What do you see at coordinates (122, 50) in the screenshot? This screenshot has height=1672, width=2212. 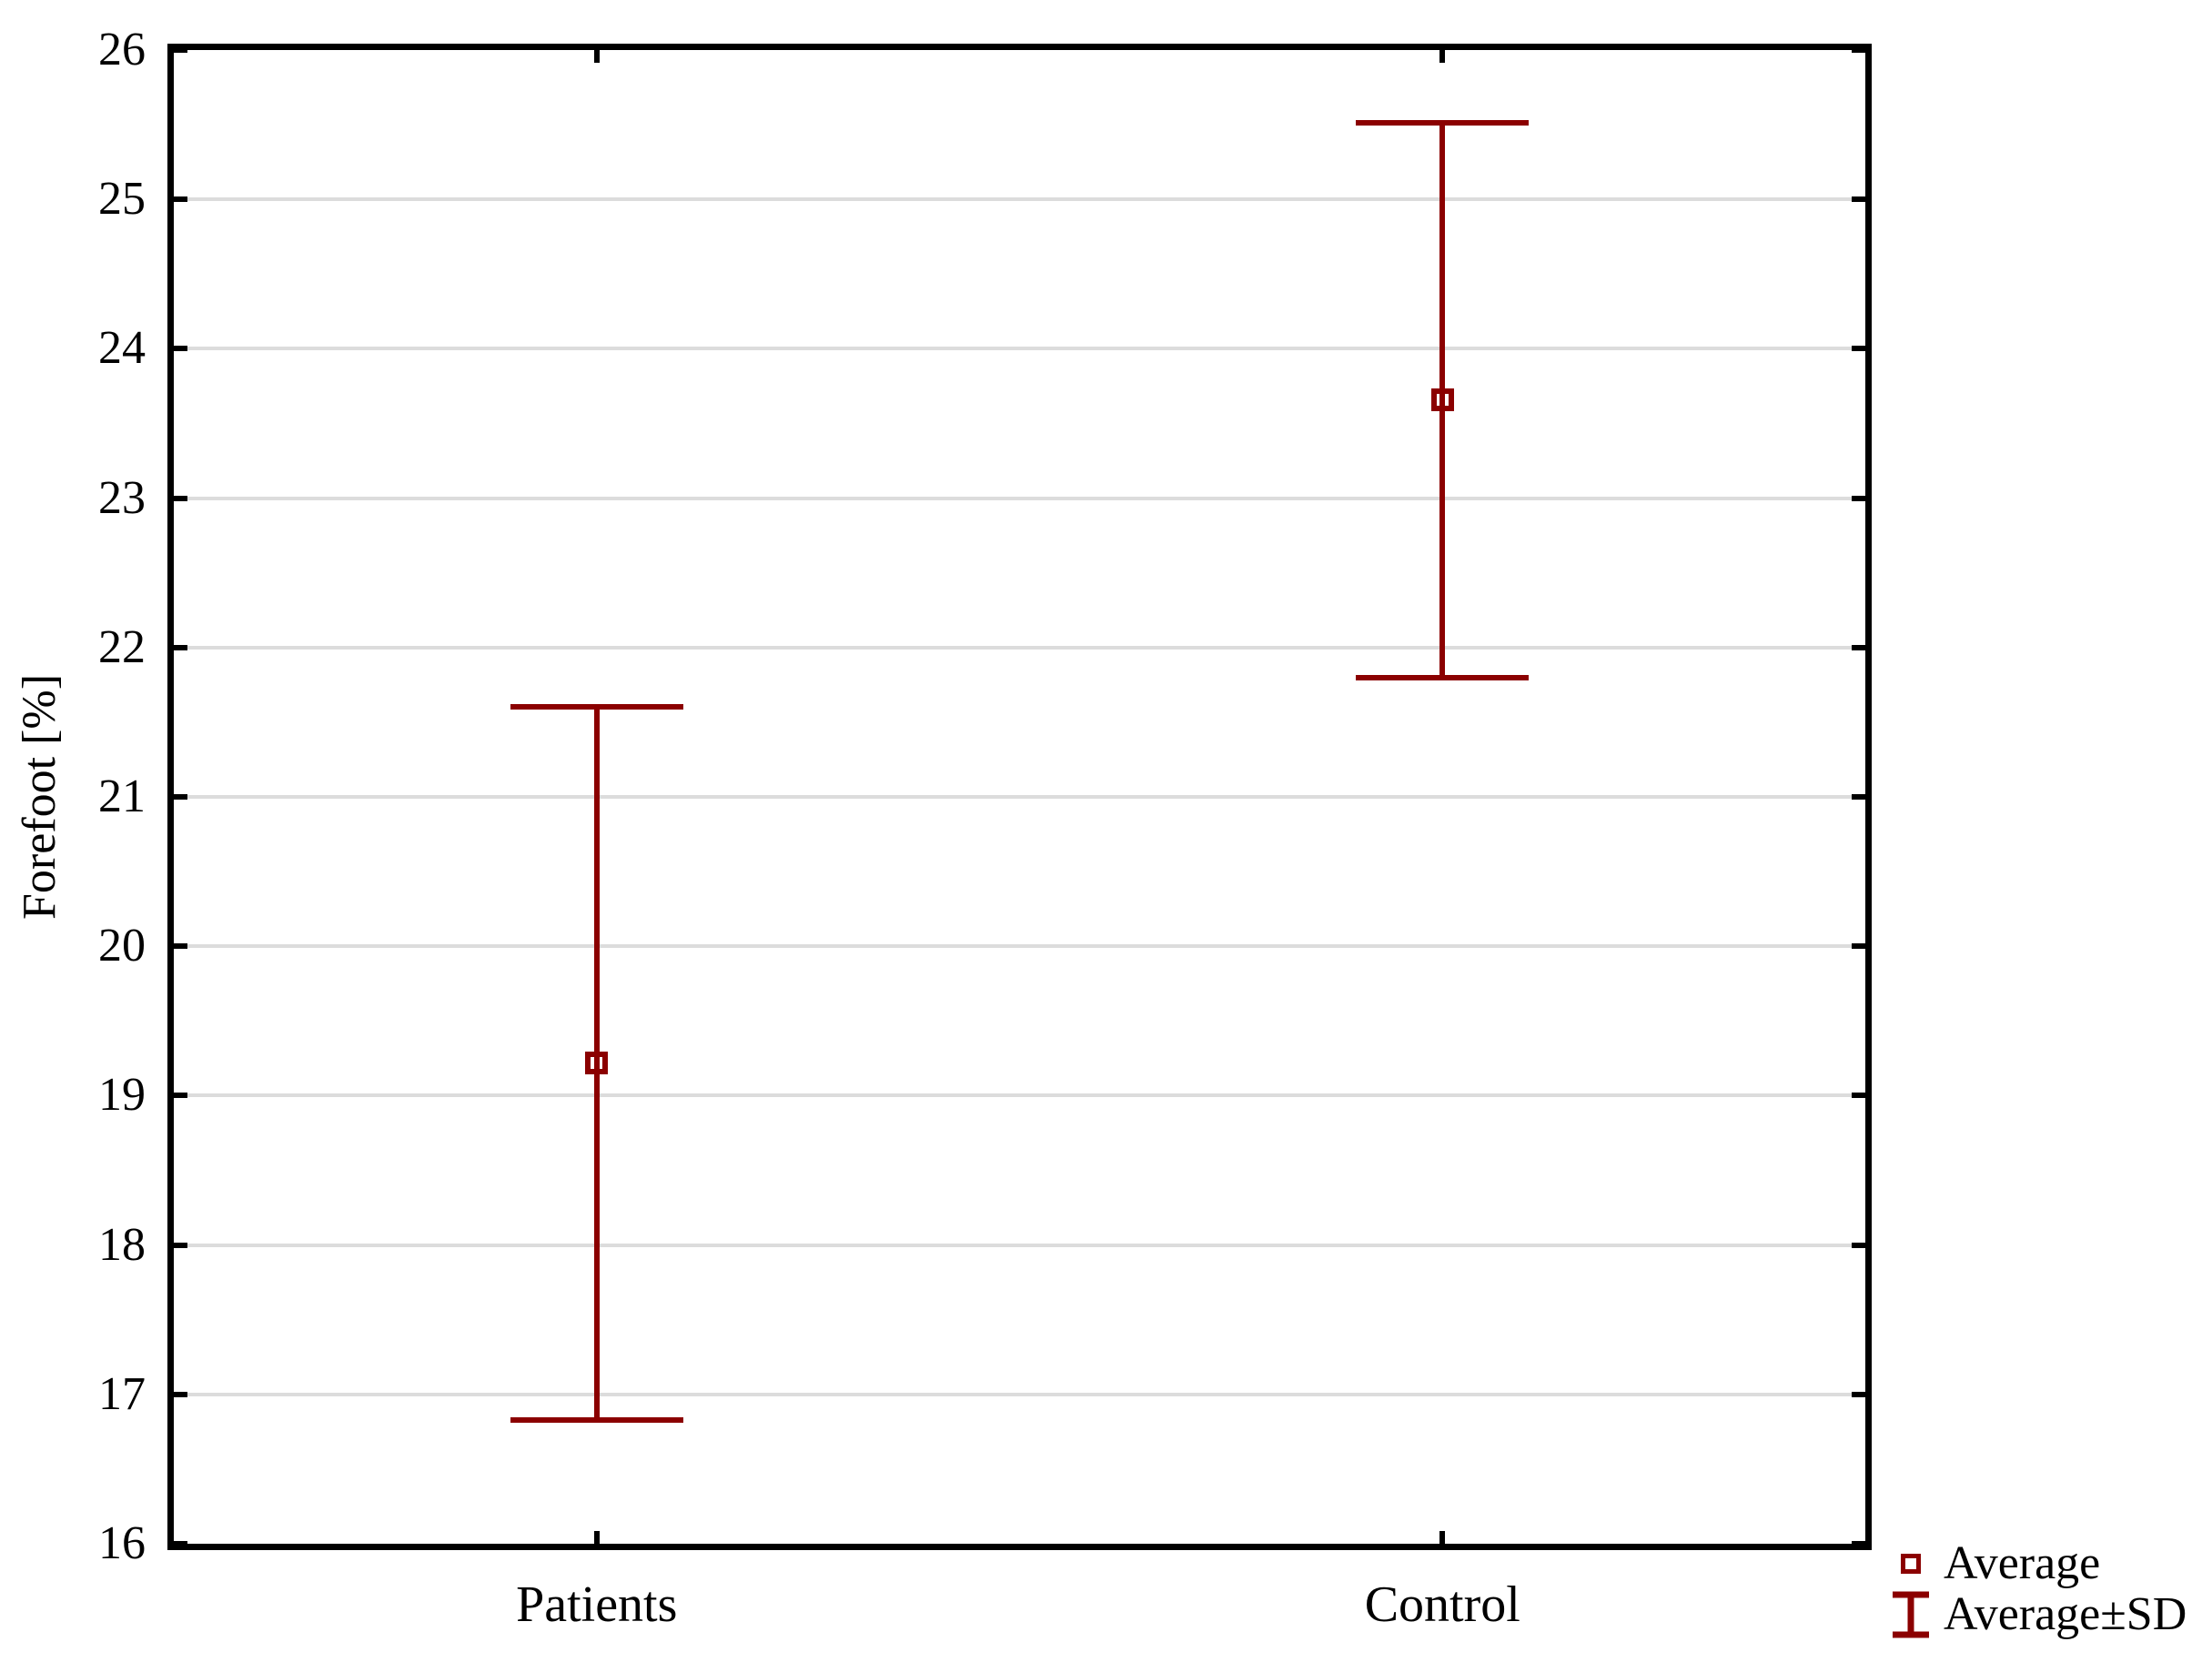 I see `y-tick-label: 26` at bounding box center [122, 50].